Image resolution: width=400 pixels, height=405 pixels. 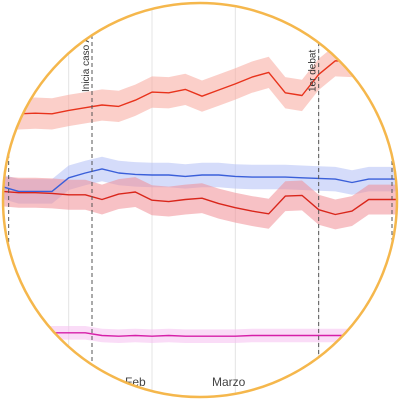 What do you see at coordinates (86, 56) in the screenshot?
I see `annotation-label-2: Inicia caso Anay` at bounding box center [86, 56].